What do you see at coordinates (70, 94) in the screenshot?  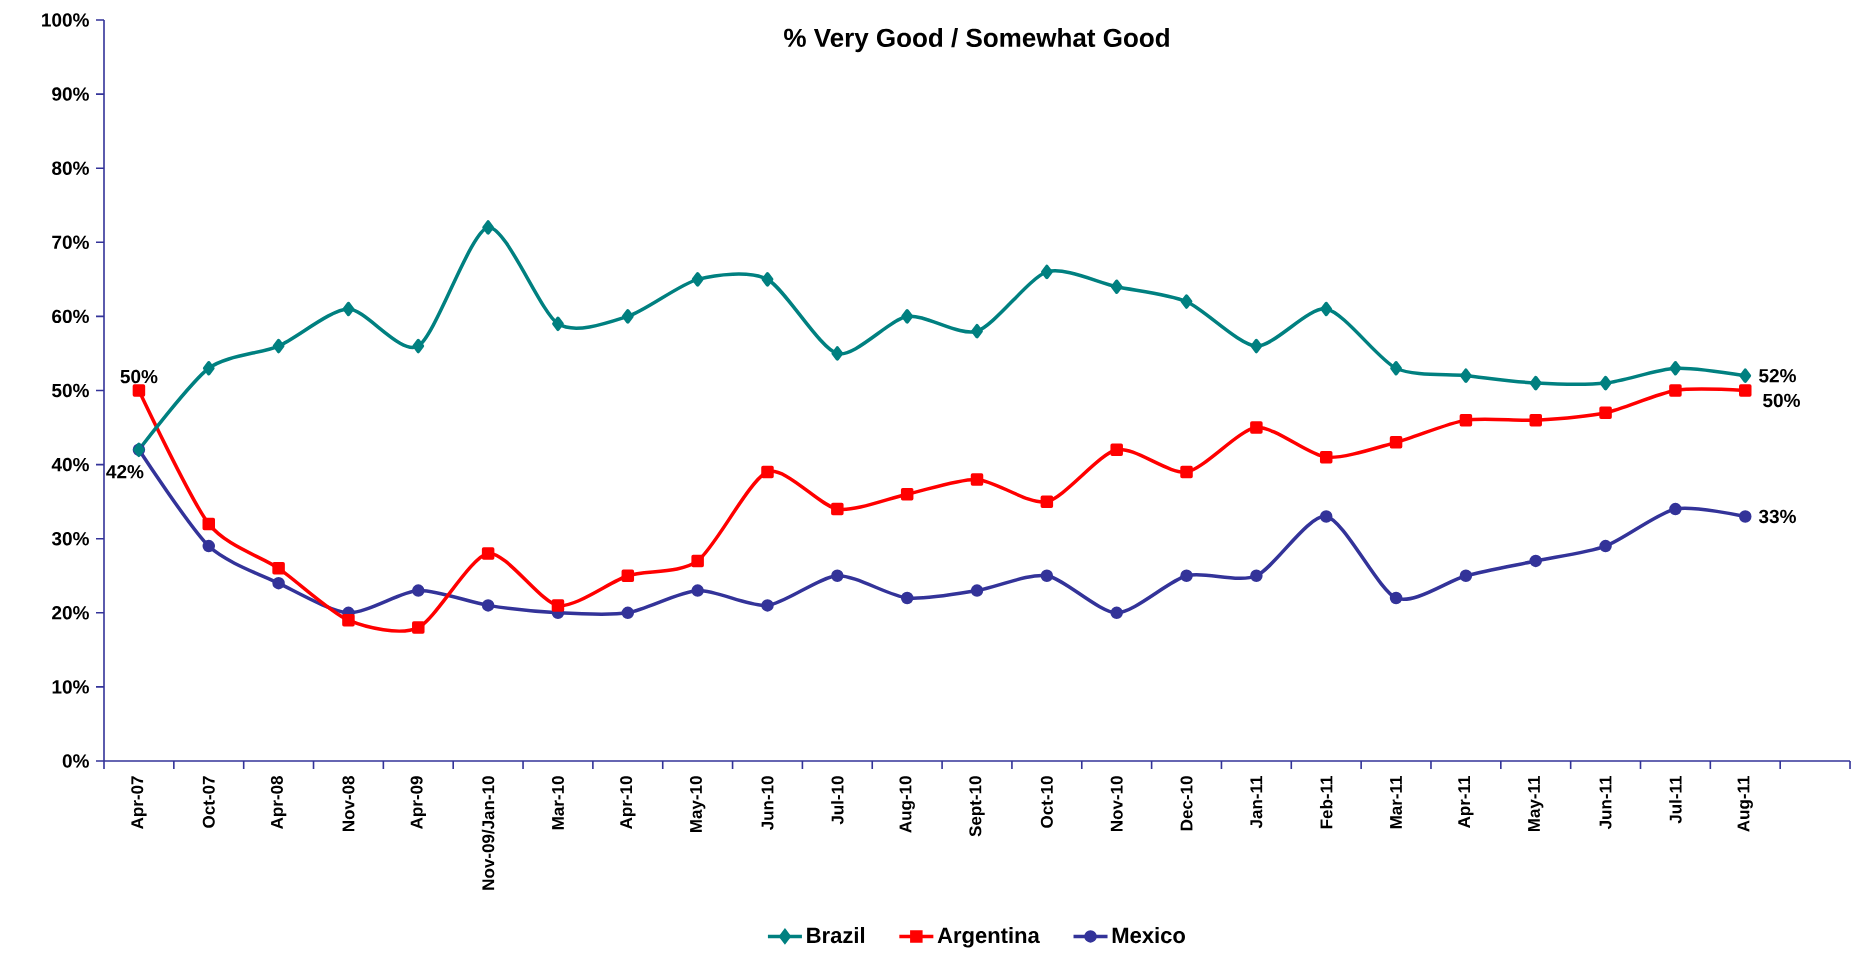 I see `y-tick-label: 90%` at bounding box center [70, 94].